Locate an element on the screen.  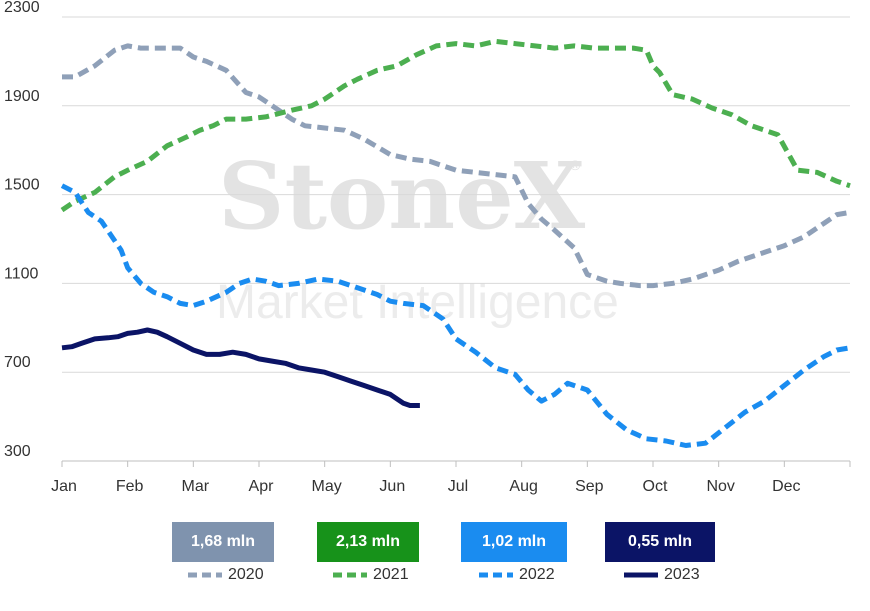
legend-item-2021: 2021 is located at coordinates (370, 575).